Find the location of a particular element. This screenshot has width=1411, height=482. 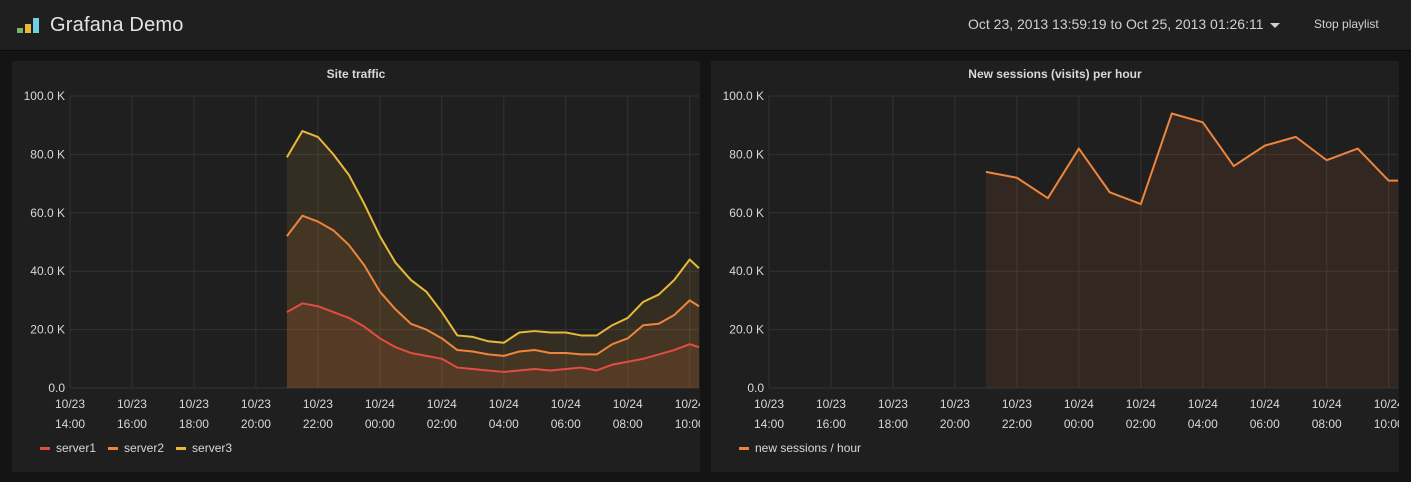

legend-item: server3 is located at coordinates (204, 448).